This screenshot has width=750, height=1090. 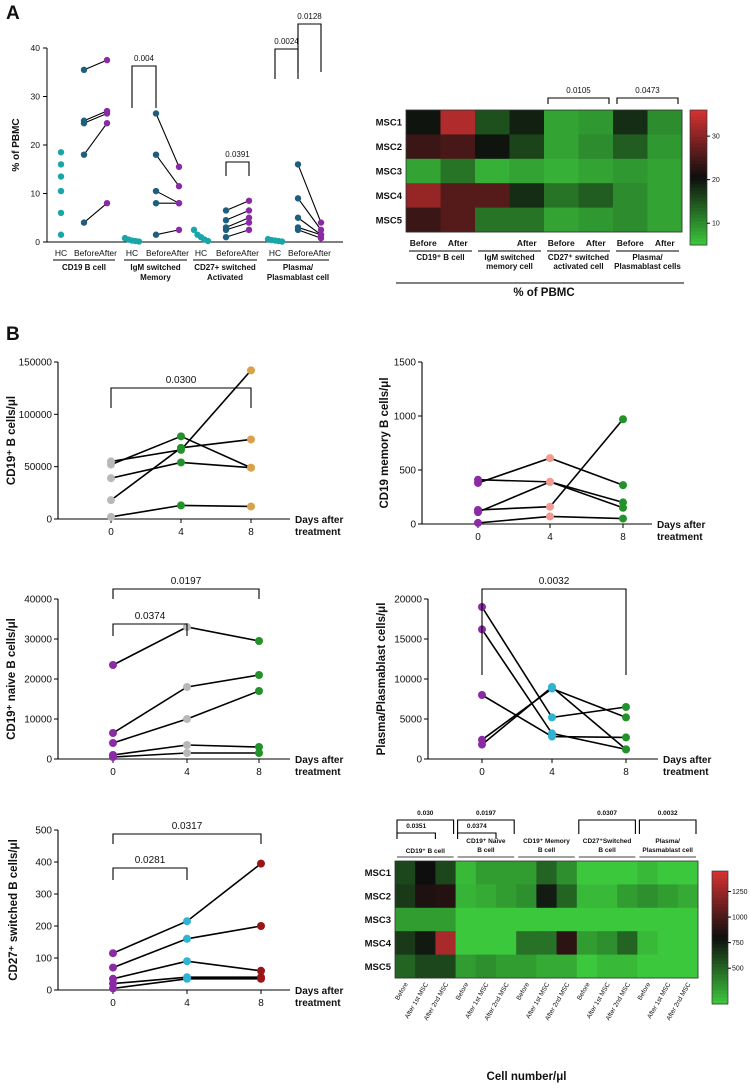 I want to click on column-label: Before, so click(x=630, y=243).